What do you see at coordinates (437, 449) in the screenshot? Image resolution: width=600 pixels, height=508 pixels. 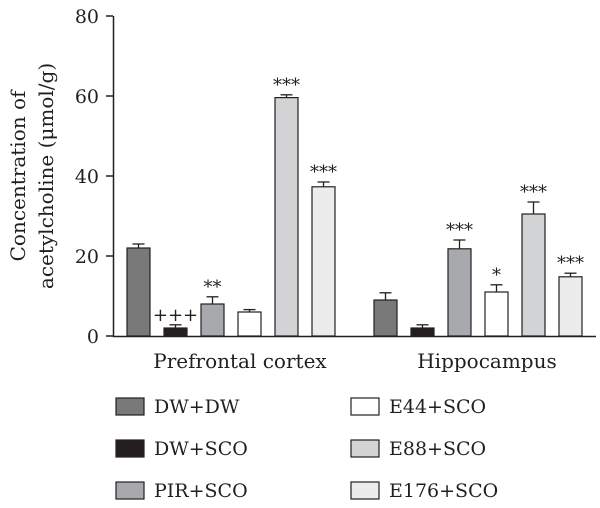 I see `legend-label: E88+SCO` at bounding box center [437, 449].